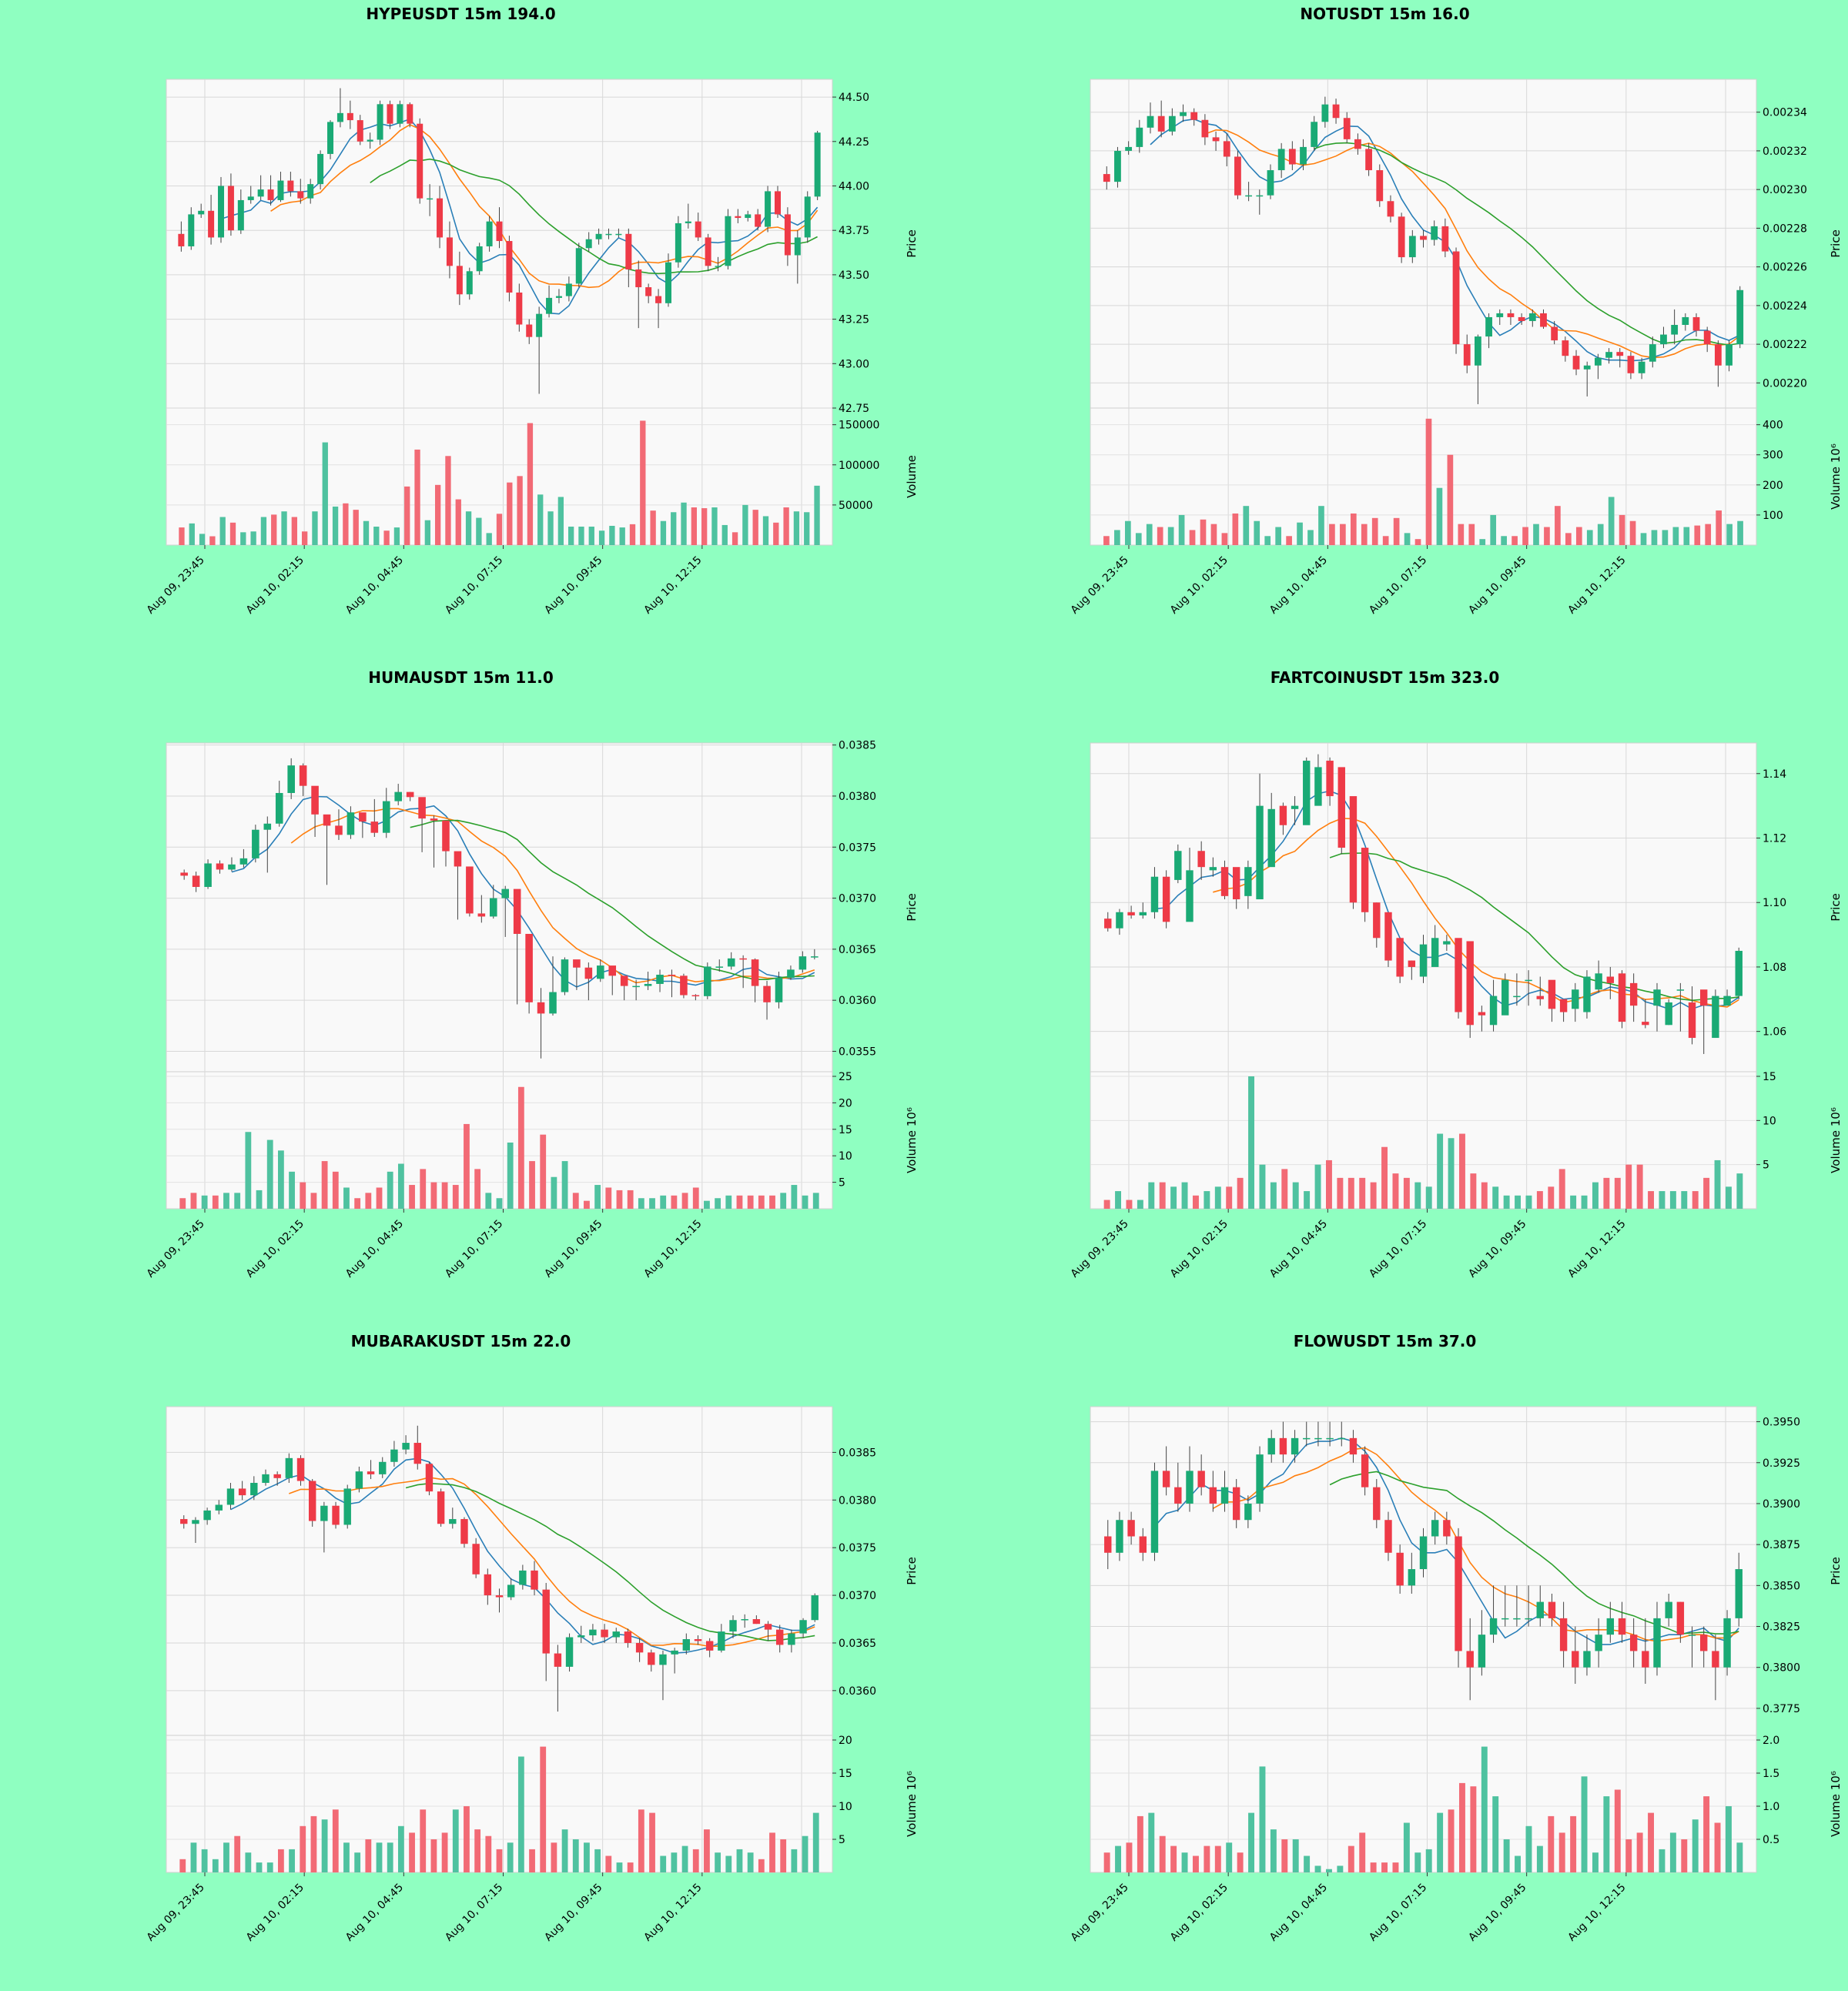 Image resolution: width=1848 pixels, height=1991 pixels. What do you see at coordinates (856, 506) in the screenshot?
I see `volume-tick-label: 50000` at bounding box center [856, 506].